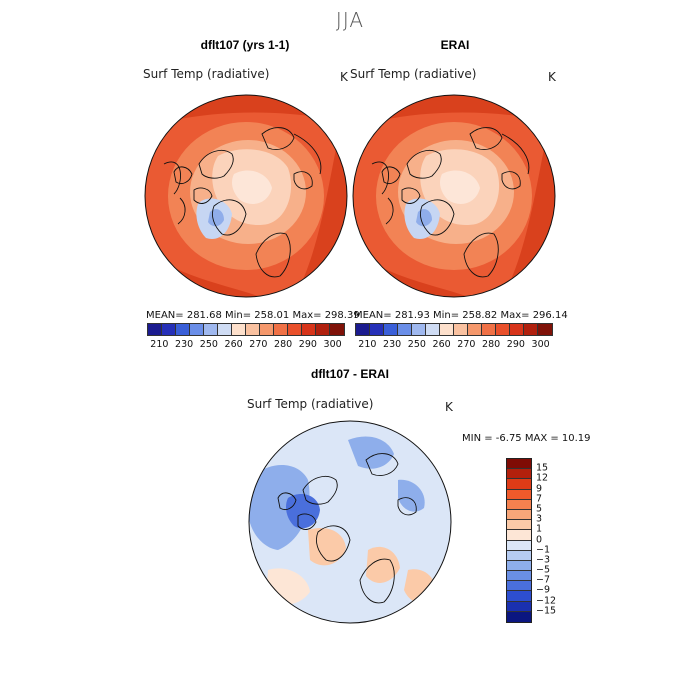 Image resolution: width=700 pixels, height=700 pixels. Describe the element at coordinates (208, 344) in the screenshot. I see `colorbar-tick-label: 250` at that location.